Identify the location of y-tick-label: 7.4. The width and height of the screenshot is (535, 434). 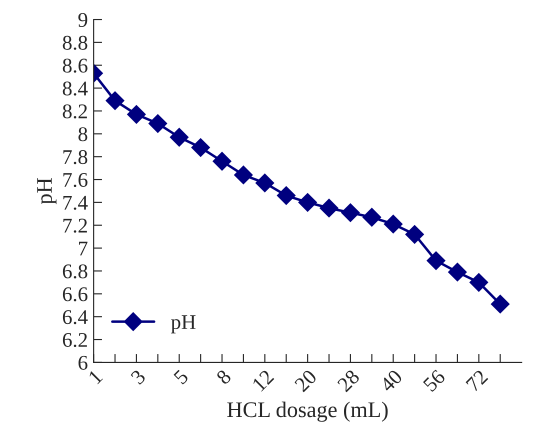
(75, 203).